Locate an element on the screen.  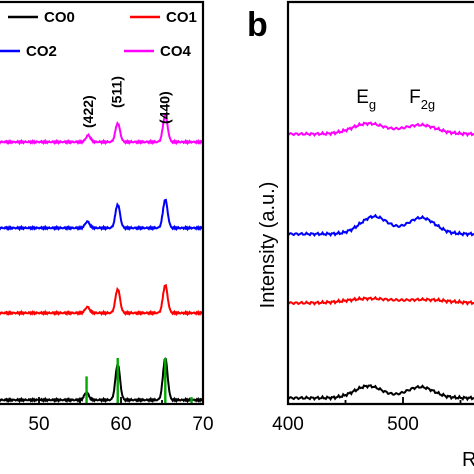
legend-label: CO1 is located at coordinates (181, 17).